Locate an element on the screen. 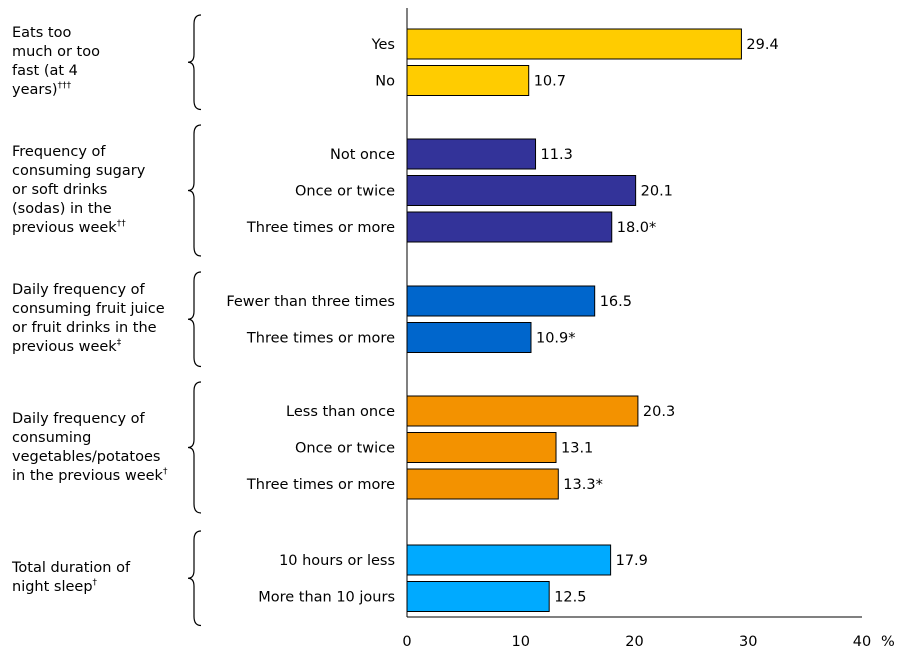 The width and height of the screenshot is (898, 649). group-label-line: (sodas) in the is located at coordinates (62, 209).